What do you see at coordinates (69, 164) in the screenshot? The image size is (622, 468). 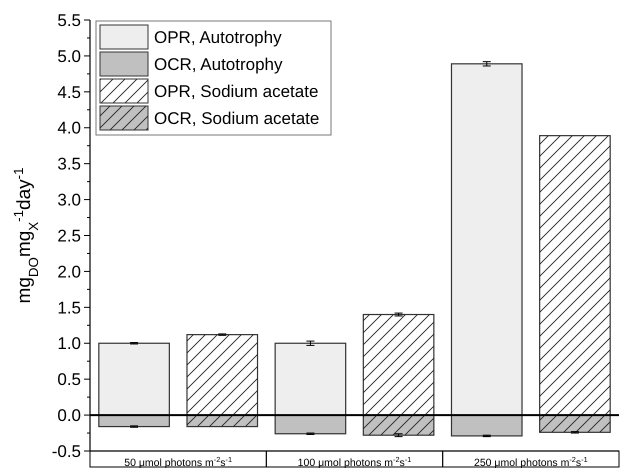 I see `y-tick-label: 3.5` at bounding box center [69, 164].